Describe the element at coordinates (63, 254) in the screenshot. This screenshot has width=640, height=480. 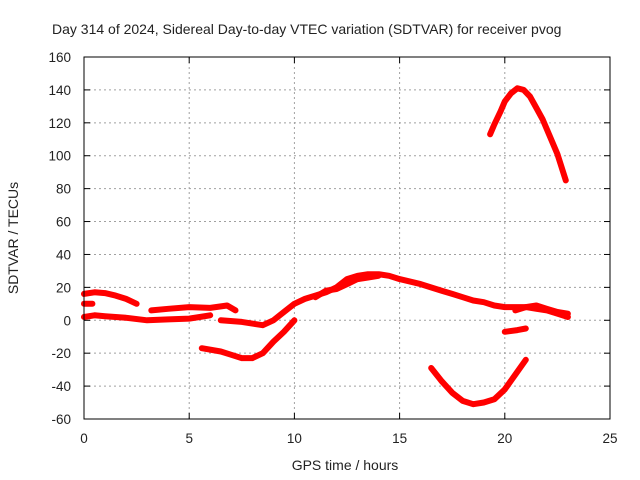
I see `y-tick-label: 40` at that location.